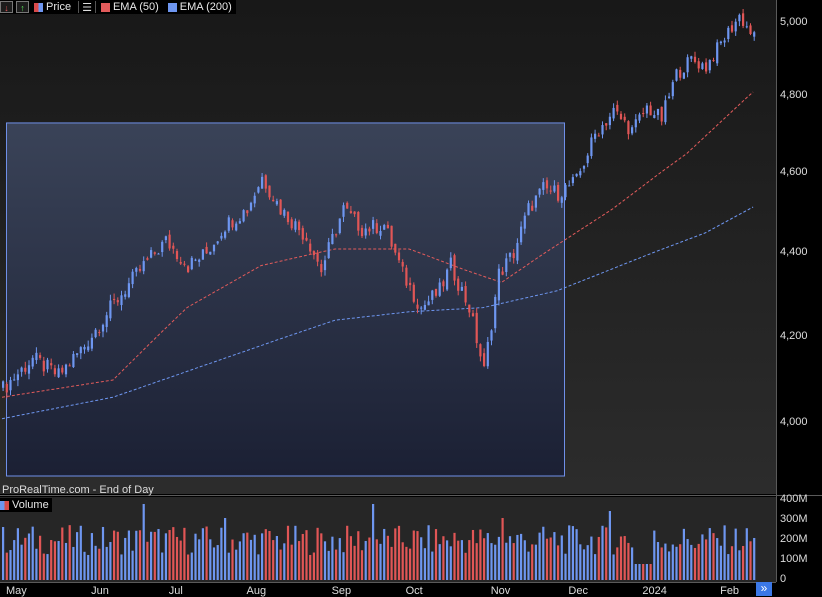  Describe the element at coordinates (764, 589) in the screenshot. I see `double-chevron-right-icon: »` at that location.